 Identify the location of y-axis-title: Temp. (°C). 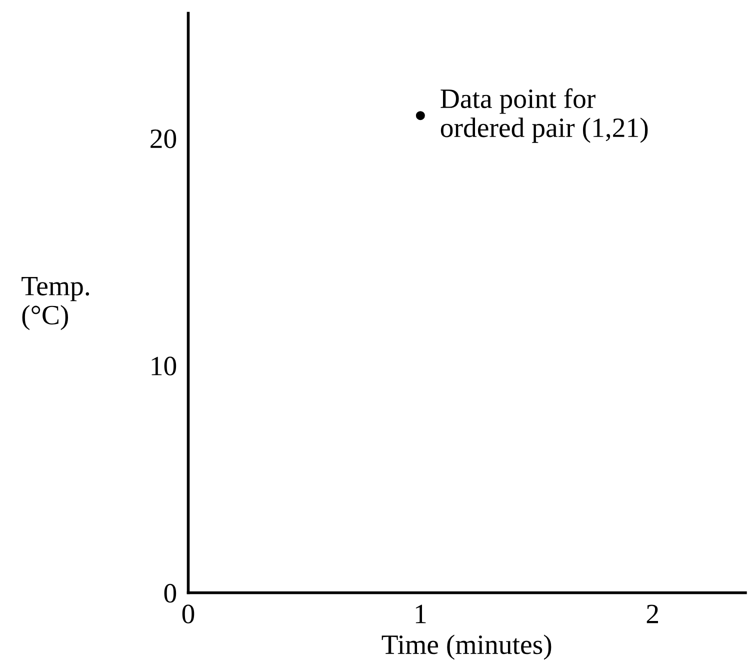
(56, 303).